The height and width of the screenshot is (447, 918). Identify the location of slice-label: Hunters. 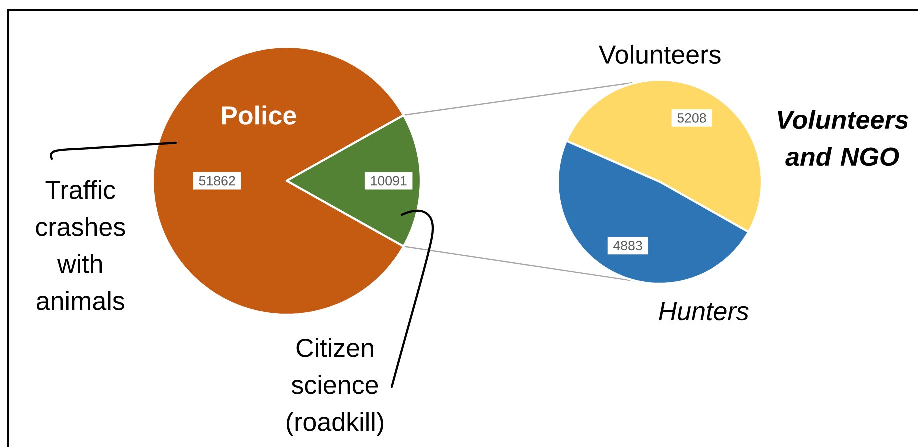
(704, 311).